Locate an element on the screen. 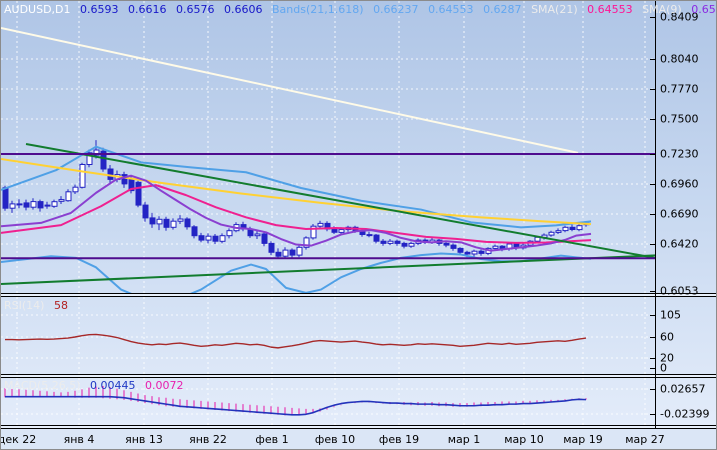 The width and height of the screenshot is (717, 450). price-axis-label: -0.02399 is located at coordinates (685, 414).